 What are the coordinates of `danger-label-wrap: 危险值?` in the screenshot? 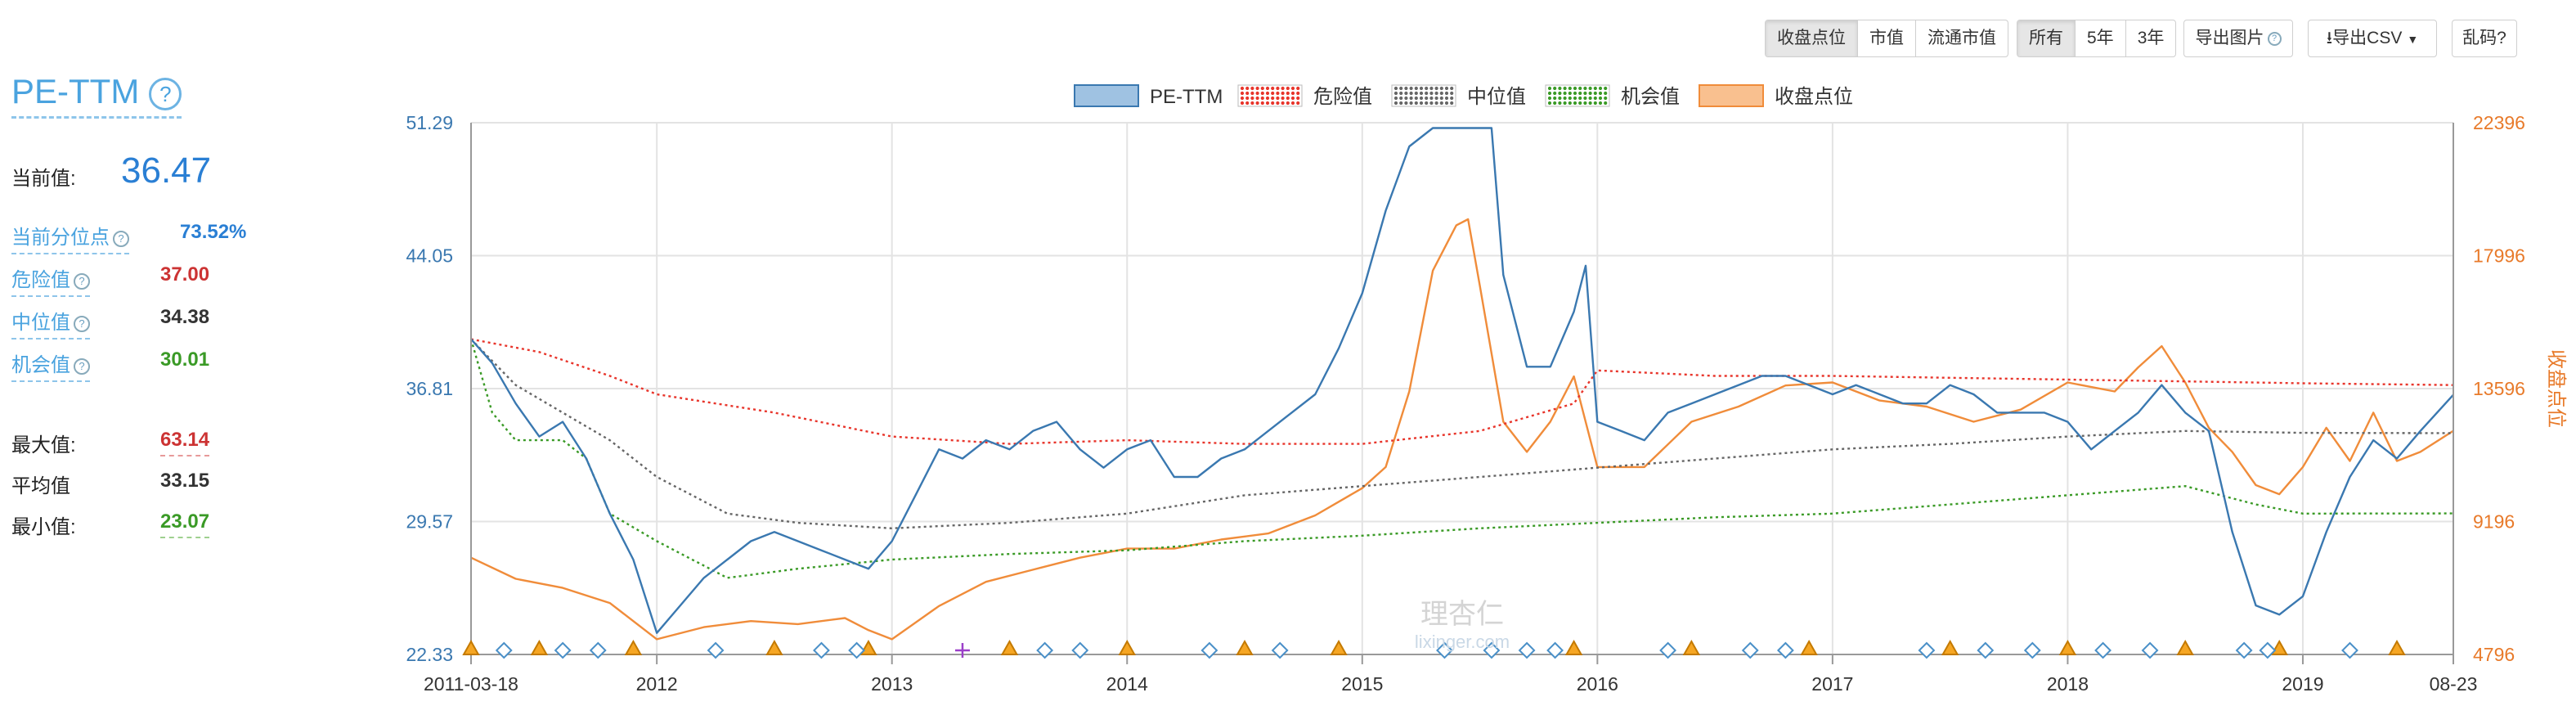 It's located at (50, 280).